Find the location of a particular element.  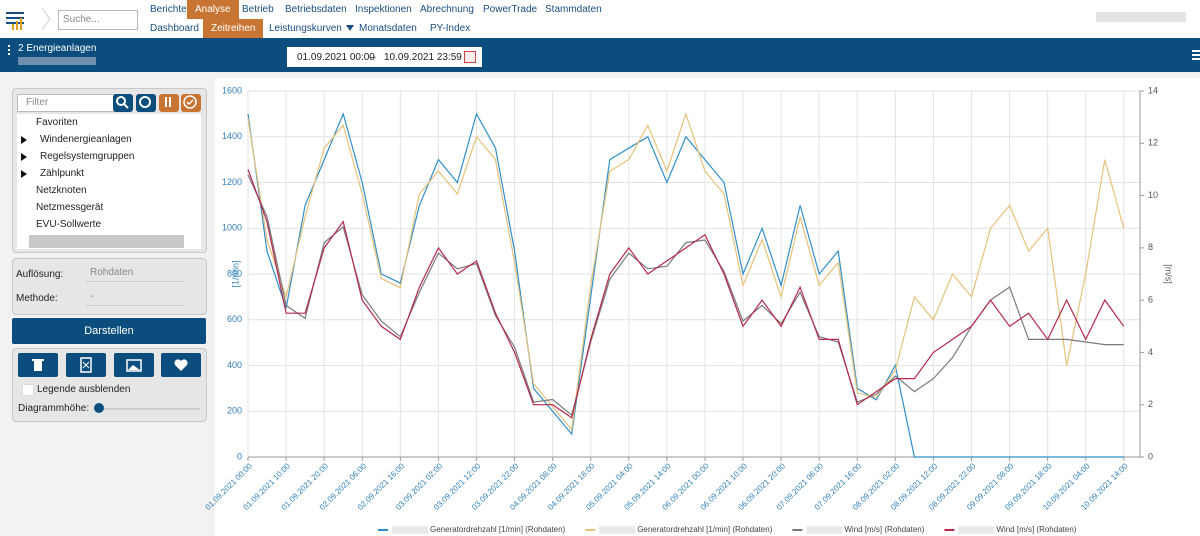

image-btn is located at coordinates (134, 365).